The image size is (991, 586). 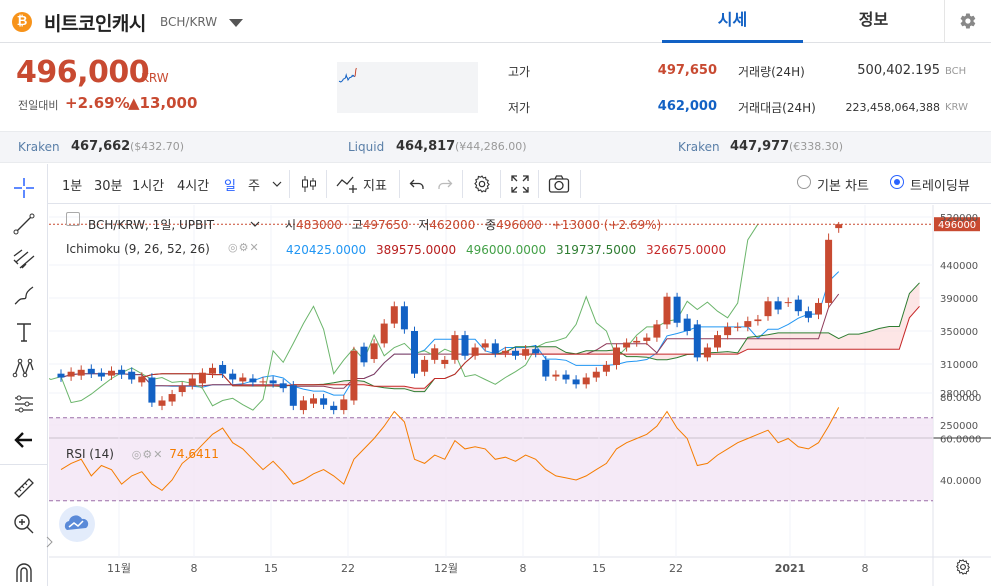 What do you see at coordinates (366, 147) in the screenshot?
I see `exchange-name: Liquid` at bounding box center [366, 147].